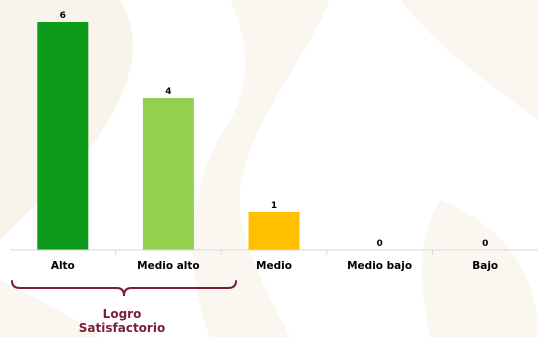 This screenshot has height=337, width=538. I want to click on logro-satisfactorio-label: Logro Satisfactorio, so click(122, 321).